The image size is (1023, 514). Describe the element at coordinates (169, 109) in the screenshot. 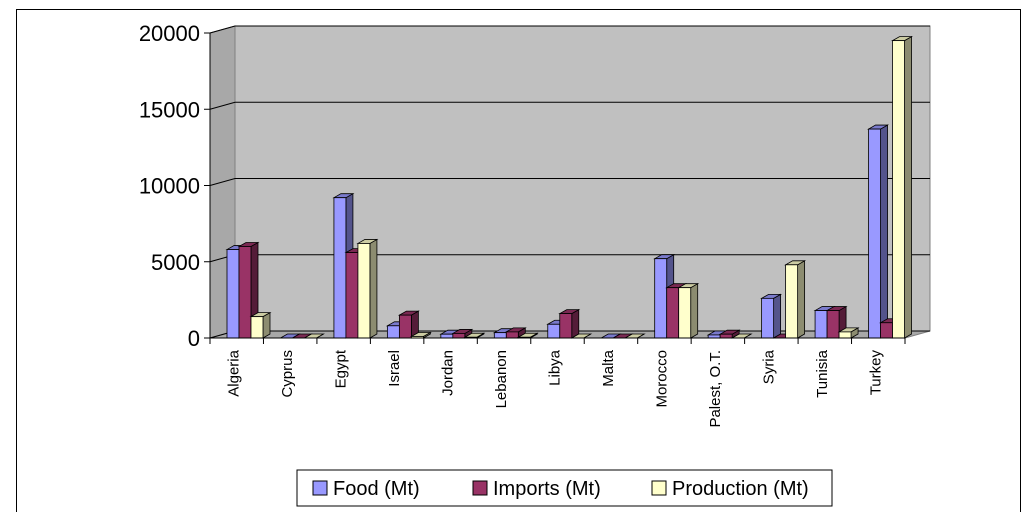

I see `y-tick-label: 15000` at that location.